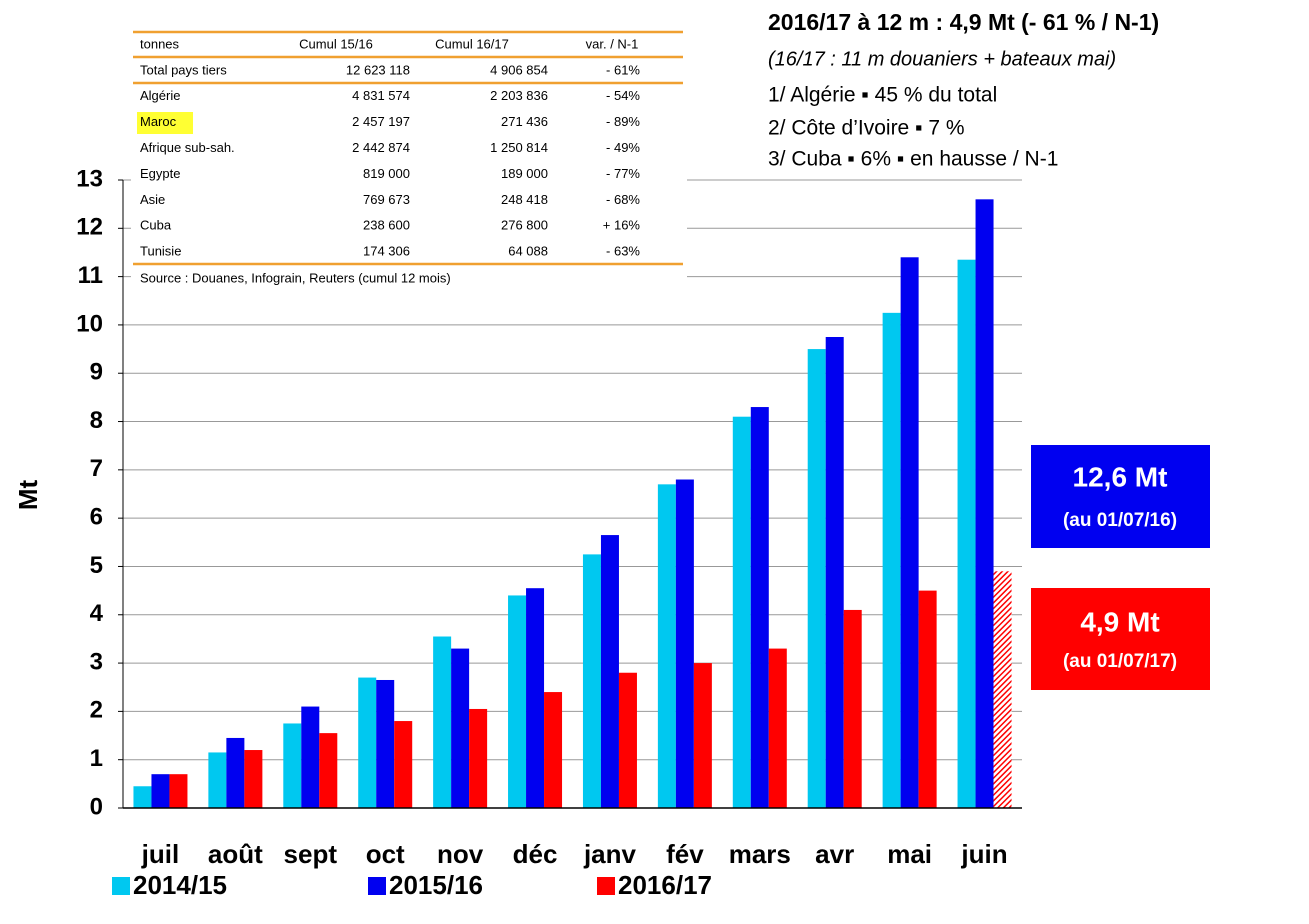 Image resolution: width=1309 pixels, height=924 pixels. What do you see at coordinates (386, 199) in the screenshot?
I see `table-cell: 769 673` at bounding box center [386, 199].